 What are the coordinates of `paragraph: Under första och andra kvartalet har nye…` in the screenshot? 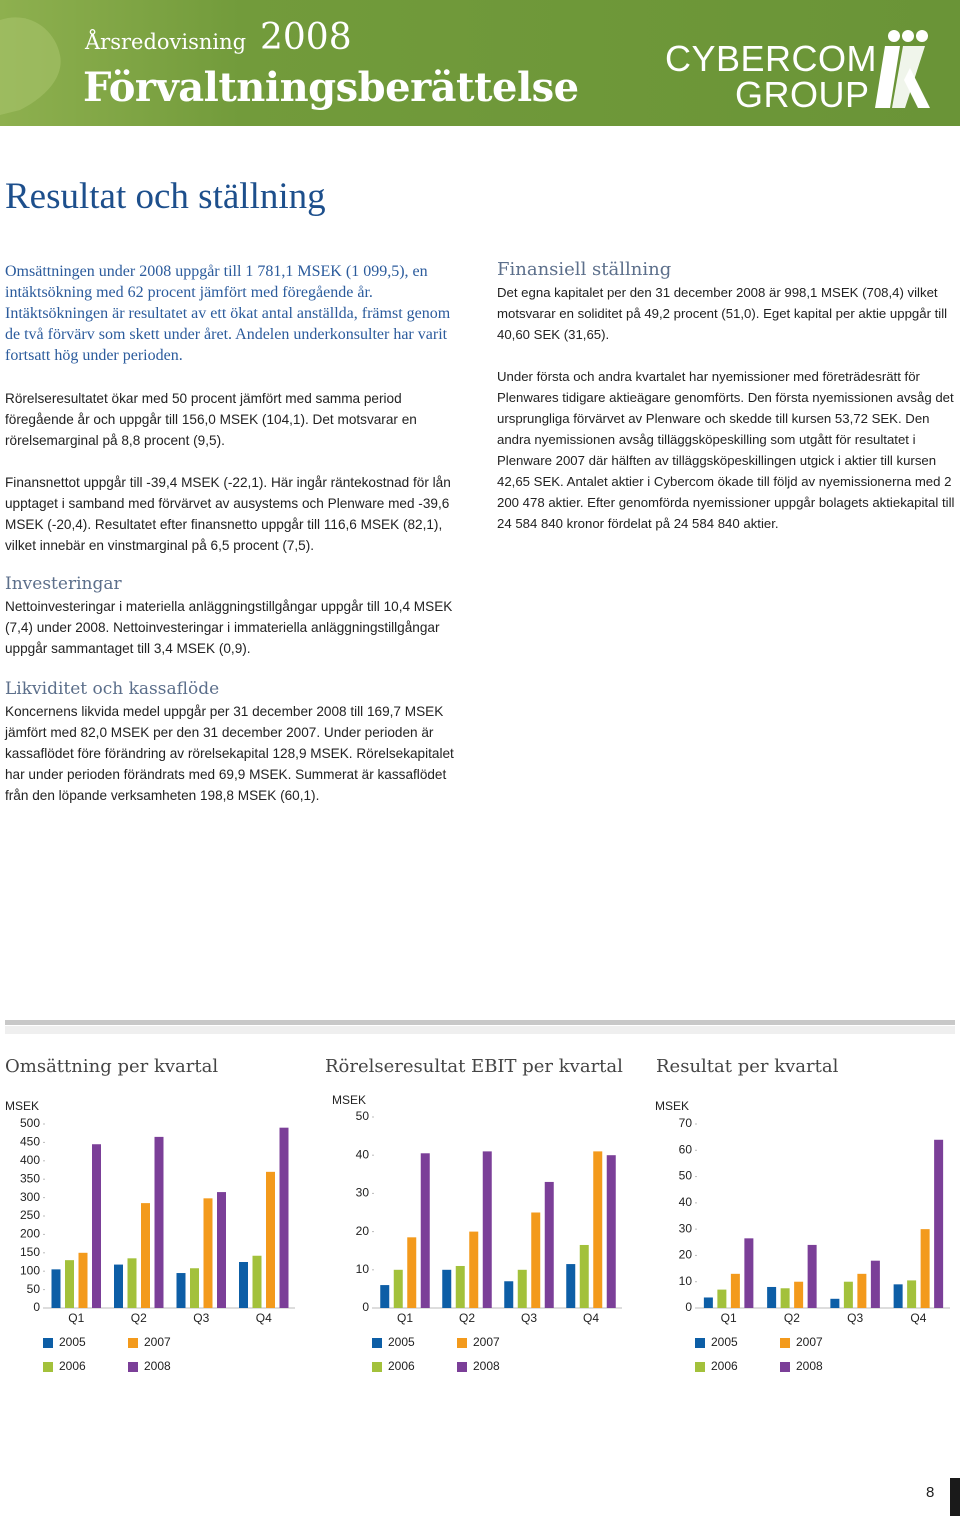 It's located at (726, 450).